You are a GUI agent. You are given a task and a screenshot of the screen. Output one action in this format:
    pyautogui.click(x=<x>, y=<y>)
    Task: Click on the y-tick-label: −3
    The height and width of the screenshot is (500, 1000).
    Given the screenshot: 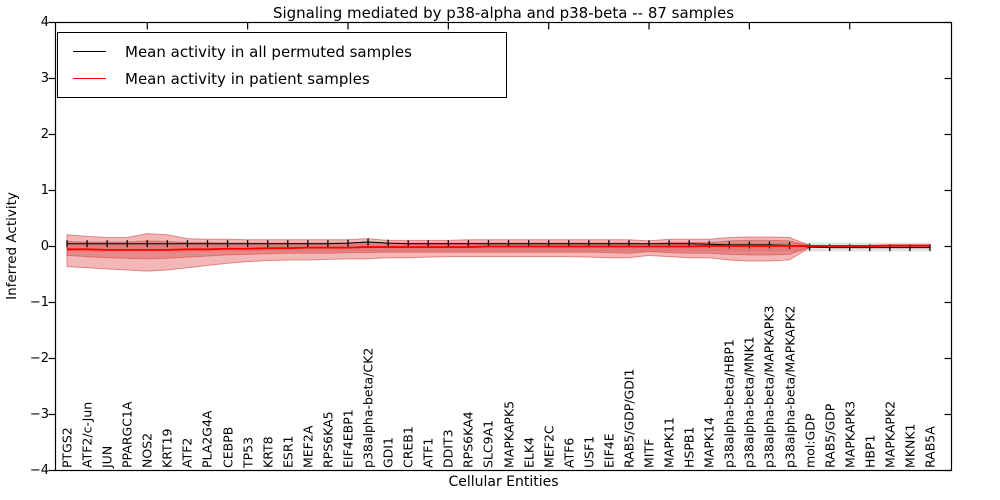 What is the action you would take?
    pyautogui.click(x=39, y=414)
    